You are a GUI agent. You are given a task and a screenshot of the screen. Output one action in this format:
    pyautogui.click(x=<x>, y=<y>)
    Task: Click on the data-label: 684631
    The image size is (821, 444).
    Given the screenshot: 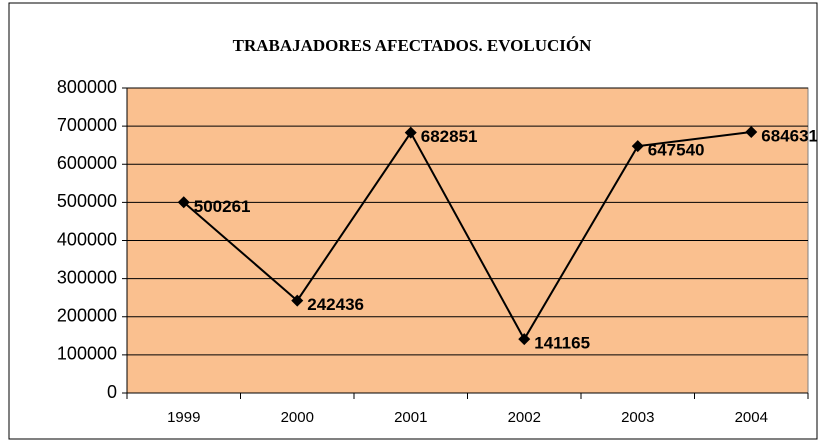 What is the action you would take?
    pyautogui.click(x=789, y=135)
    